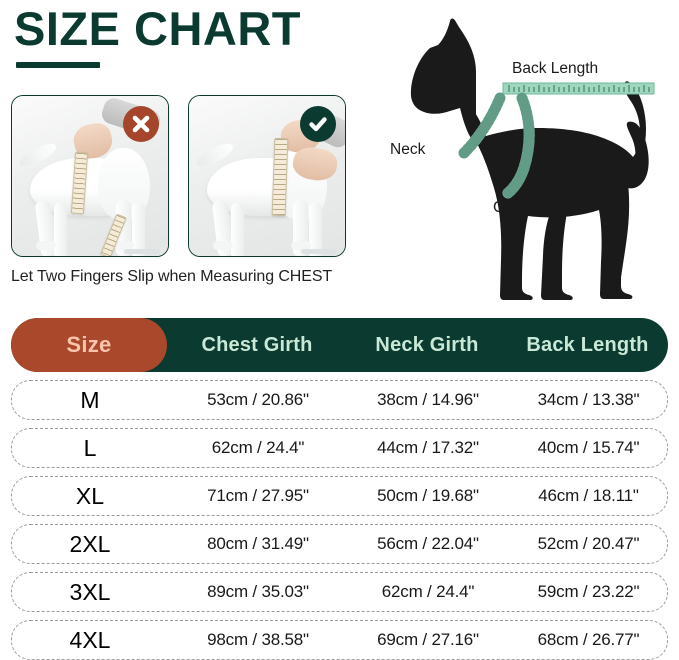 This screenshot has width=679, height=660. Describe the element at coordinates (318, 124) in the screenshot. I see `check-icon` at that location.